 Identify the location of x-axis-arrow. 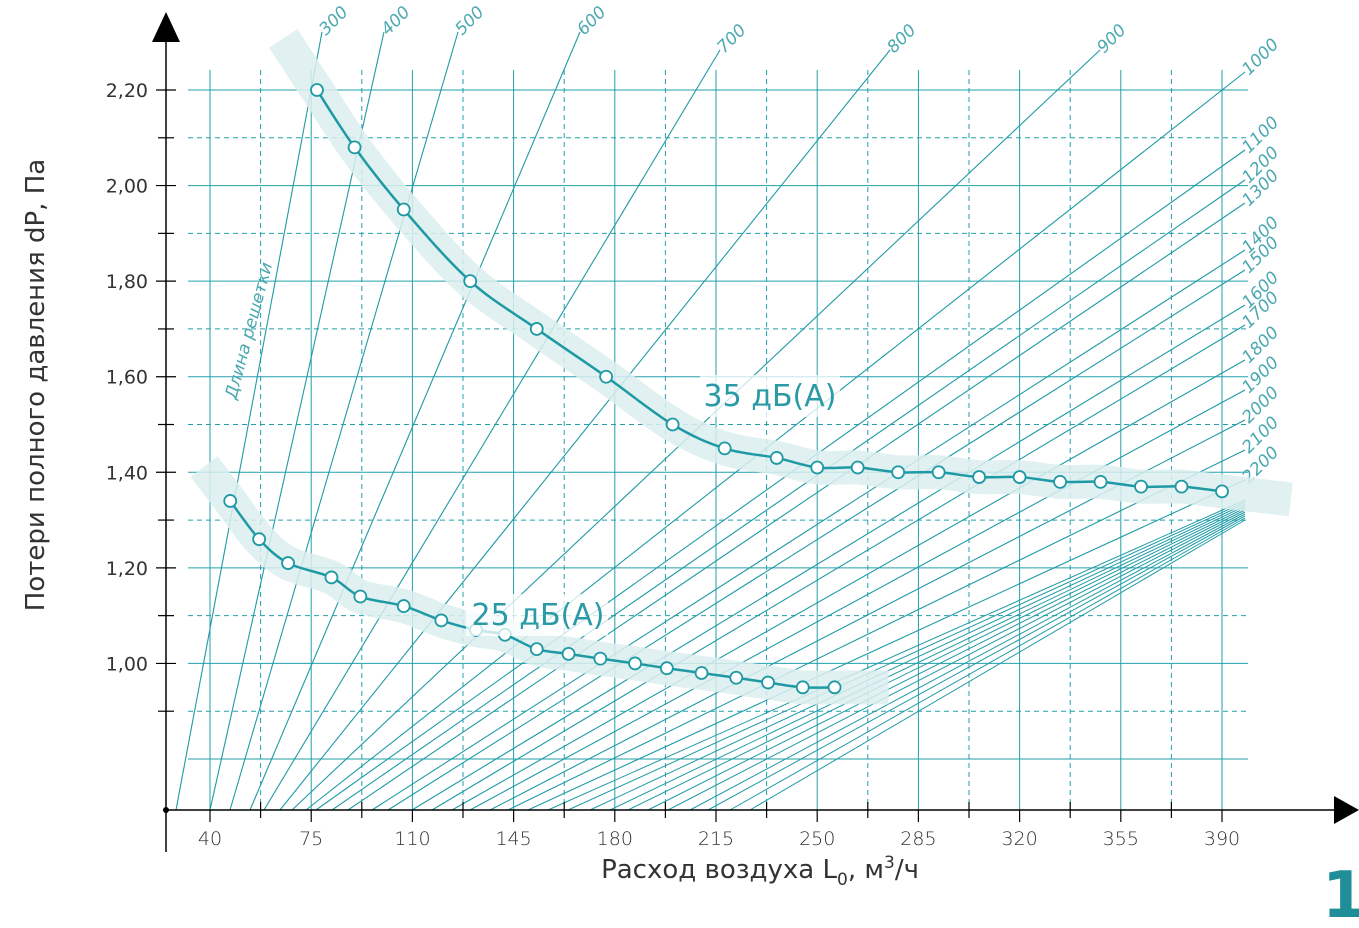
(1346, 810).